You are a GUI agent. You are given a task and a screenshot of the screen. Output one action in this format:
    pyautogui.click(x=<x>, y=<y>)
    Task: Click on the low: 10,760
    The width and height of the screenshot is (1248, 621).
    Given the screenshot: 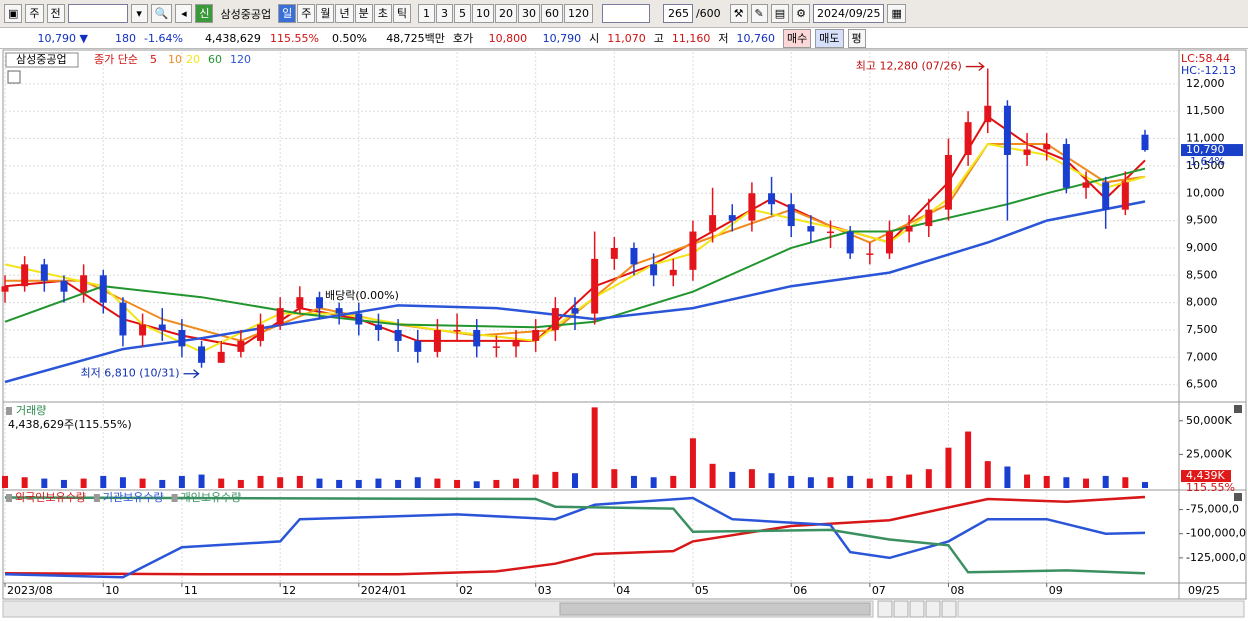 What is the action you would take?
    pyautogui.click(x=756, y=38)
    